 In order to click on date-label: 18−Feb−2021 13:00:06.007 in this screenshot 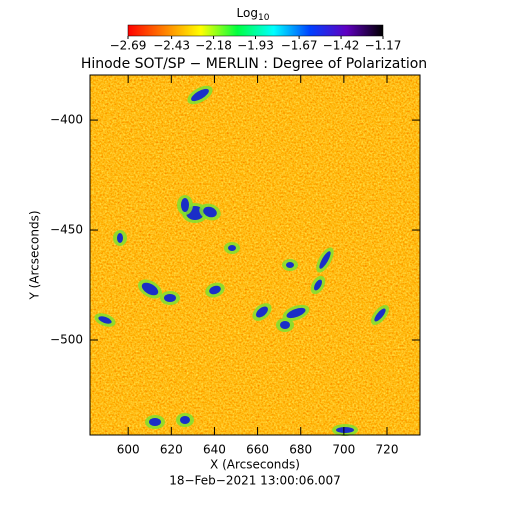, I will do `click(255, 481)`.